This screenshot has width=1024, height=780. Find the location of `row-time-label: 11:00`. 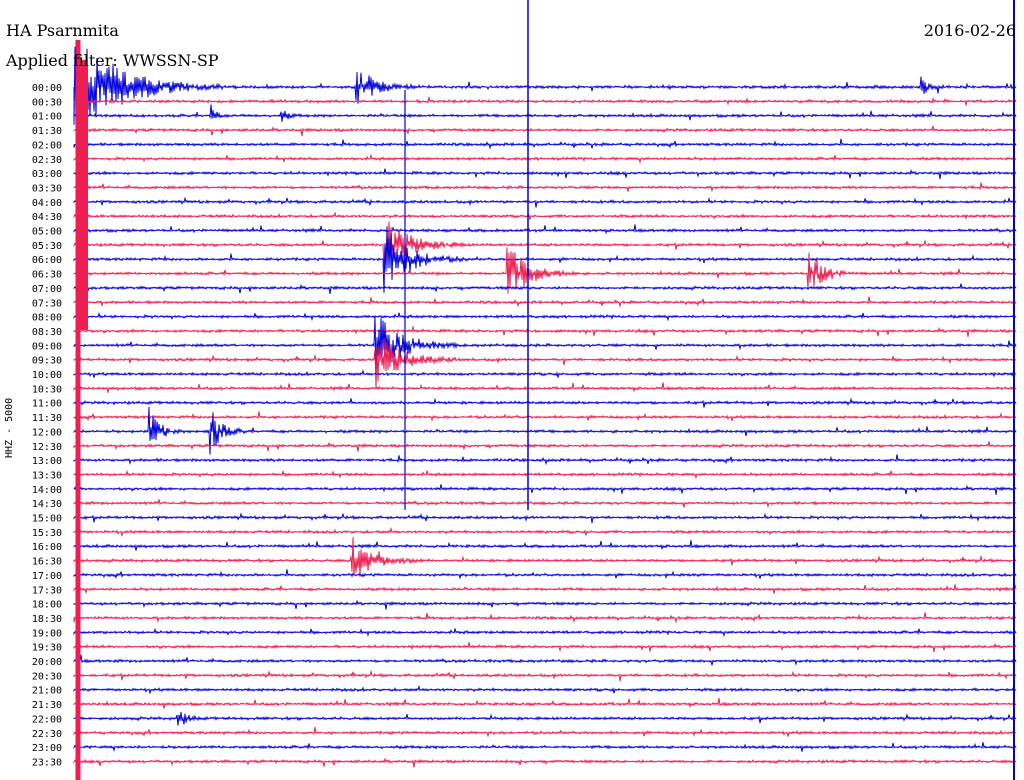

row-time-label: 11:00 is located at coordinates (47, 404).